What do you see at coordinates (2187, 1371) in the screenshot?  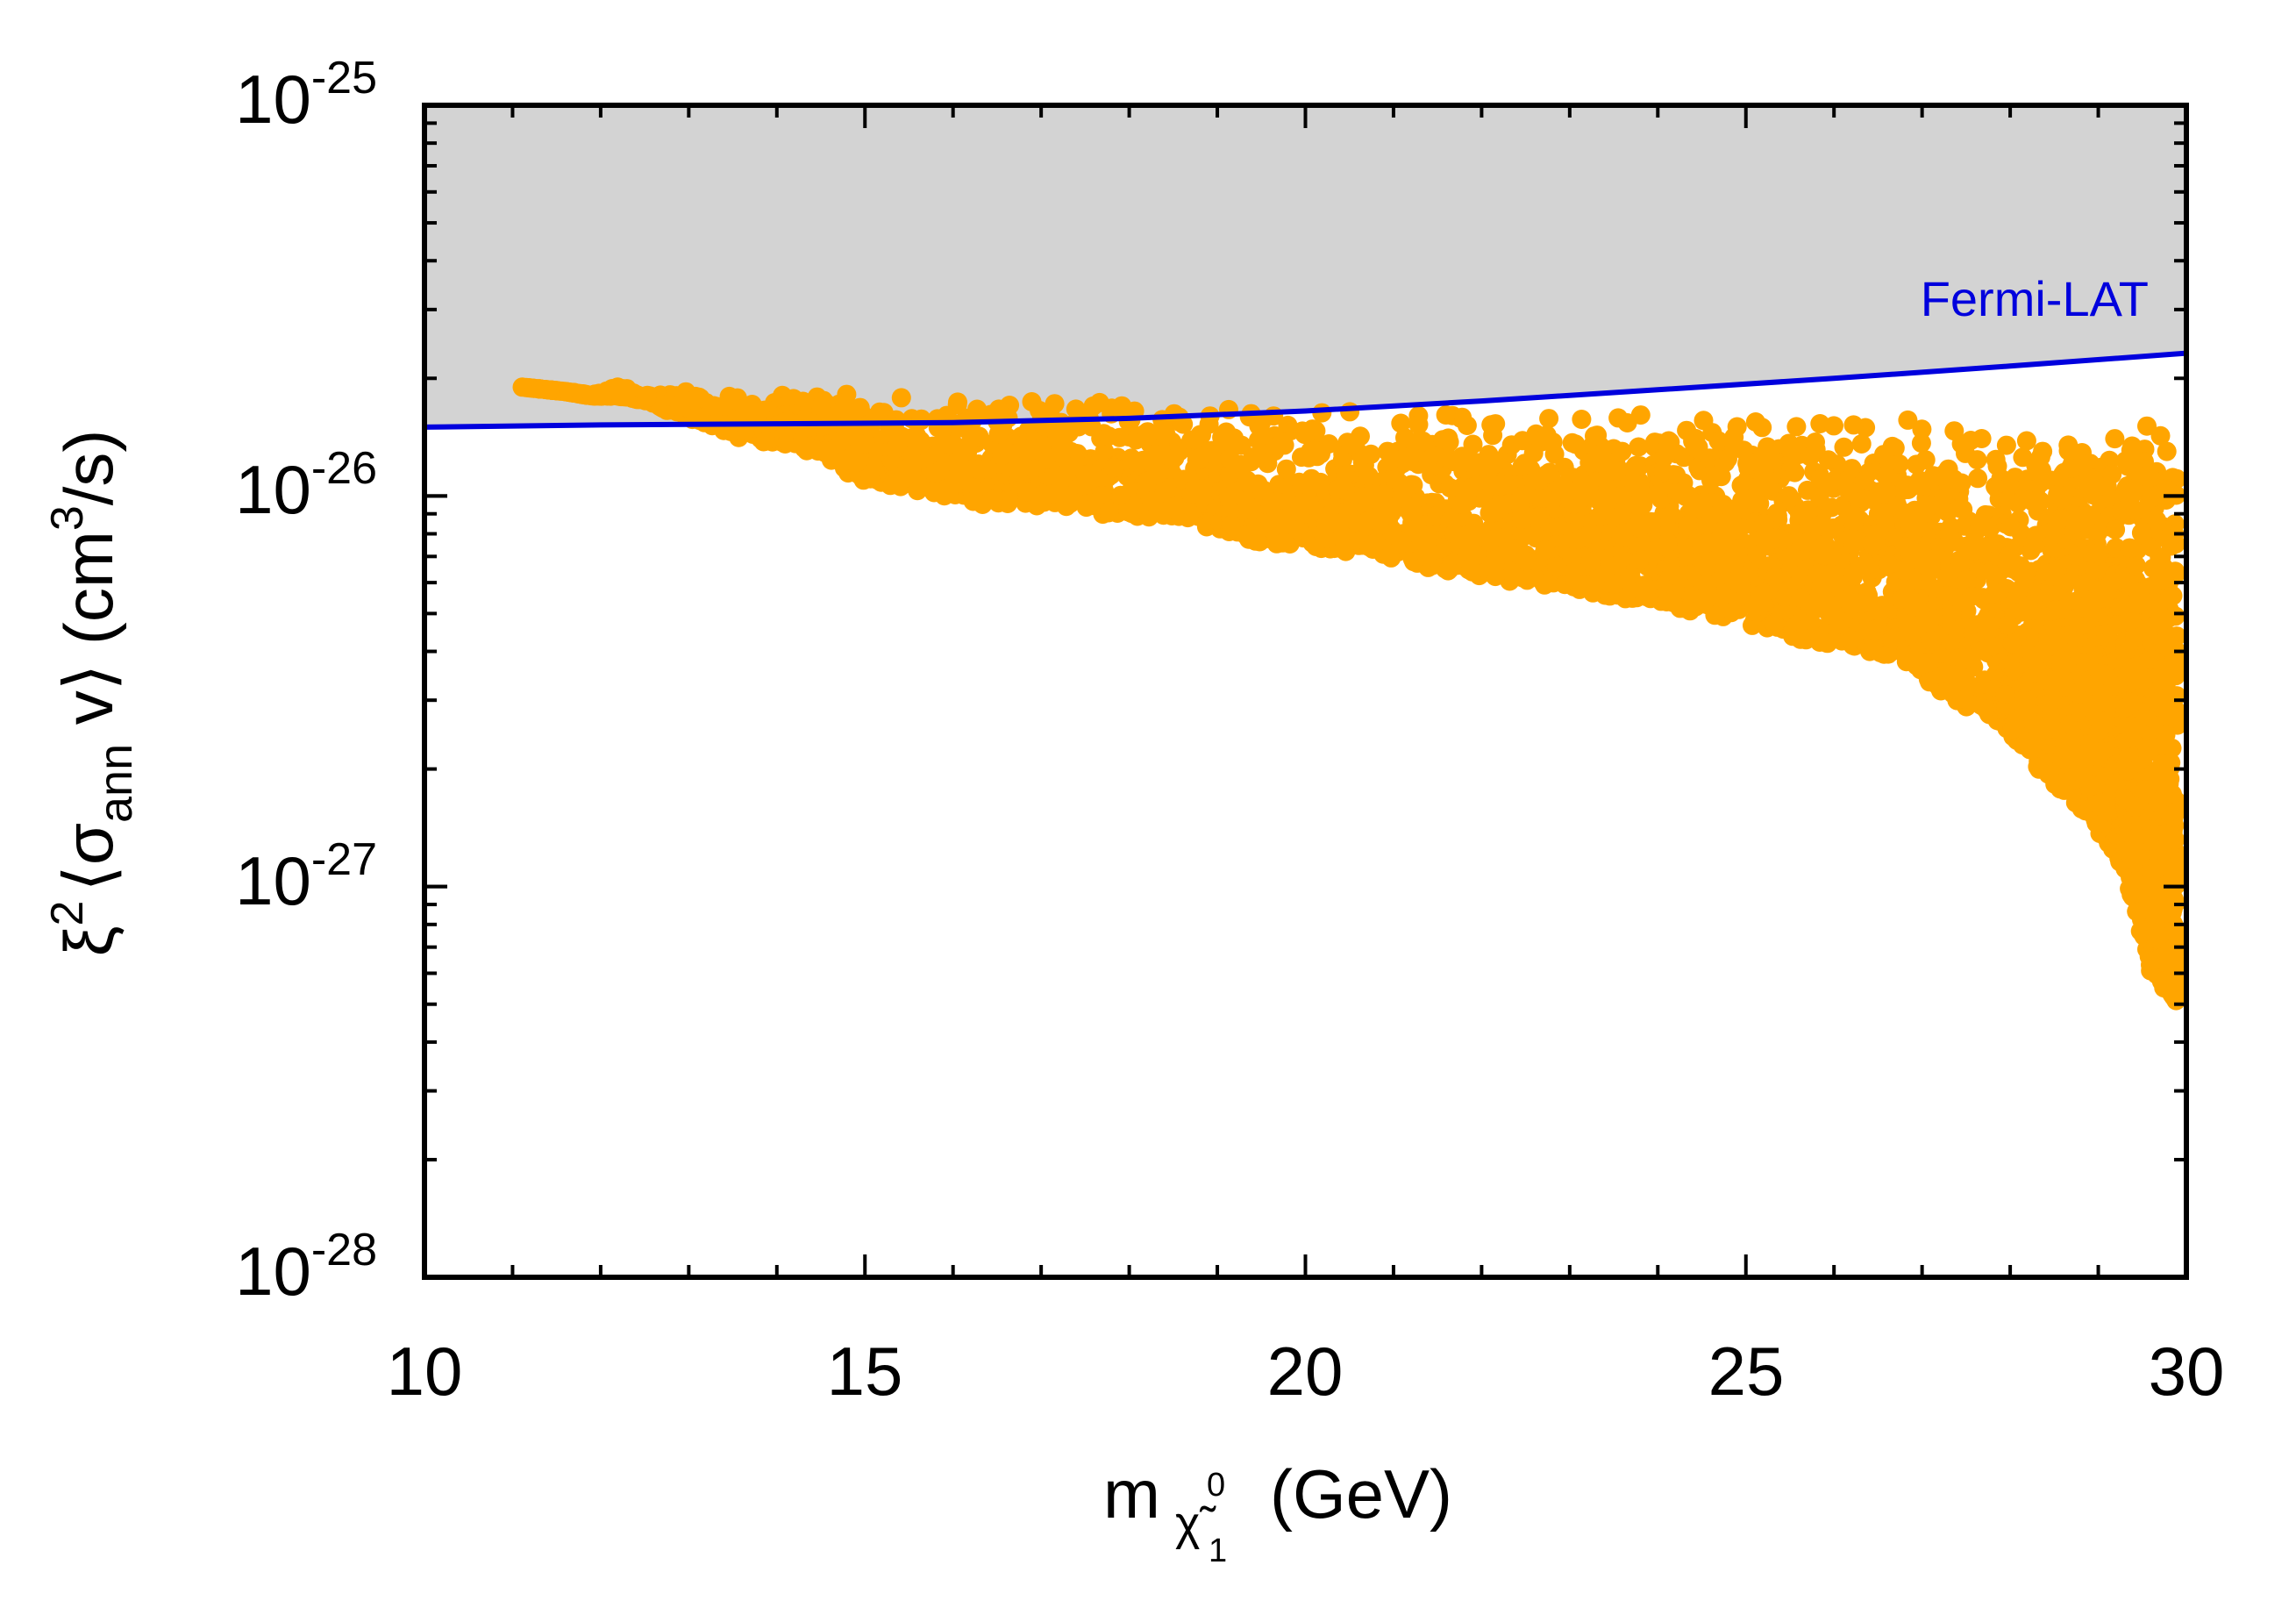 I see `x-tick-label: 30` at bounding box center [2187, 1371].